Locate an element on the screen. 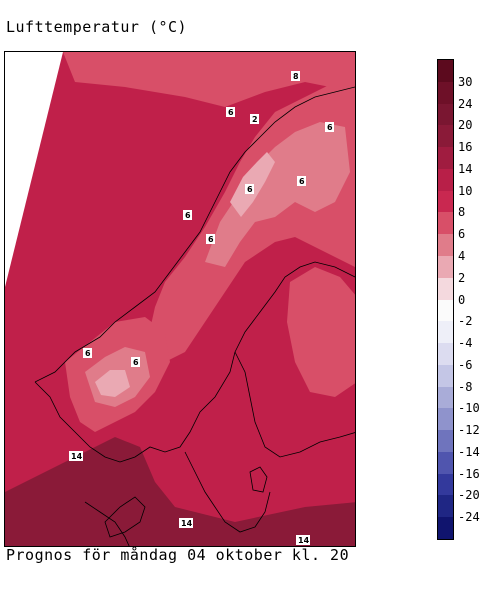 The height and width of the screenshot is (599, 491). forecast-caption: Prognos för måndag 04 oktober kl. 20 is located at coordinates (178, 555).